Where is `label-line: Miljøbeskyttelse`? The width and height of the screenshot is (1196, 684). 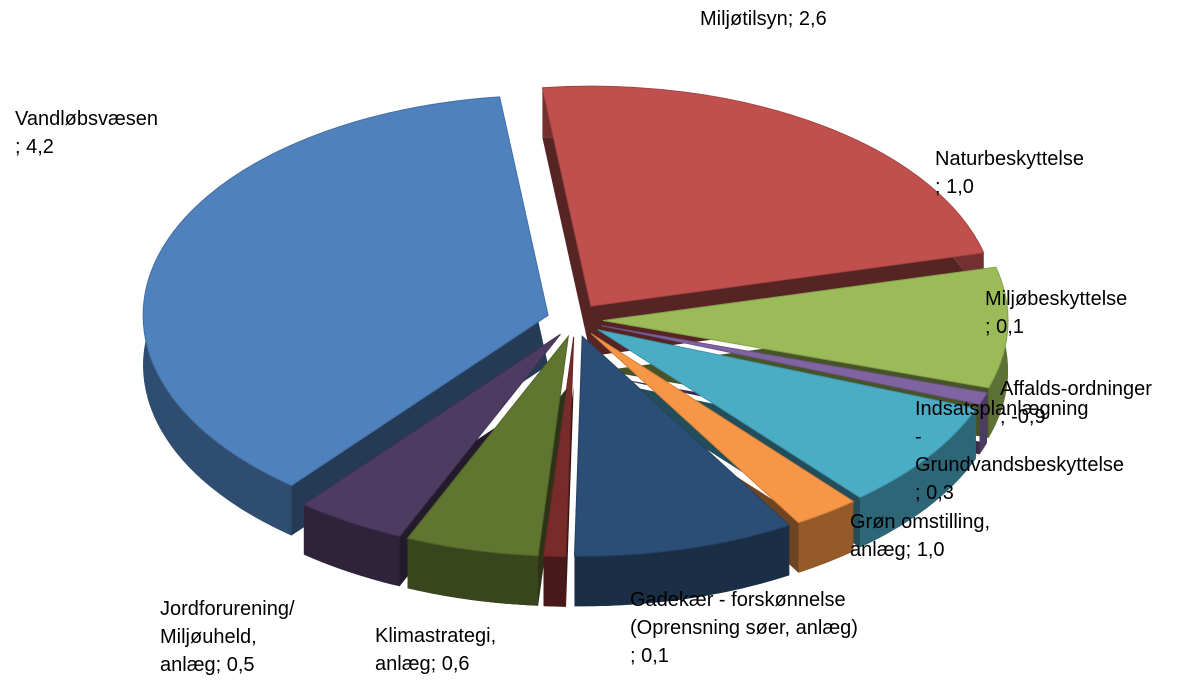
label-line: Miljøbeskyttelse is located at coordinates (1056, 299).